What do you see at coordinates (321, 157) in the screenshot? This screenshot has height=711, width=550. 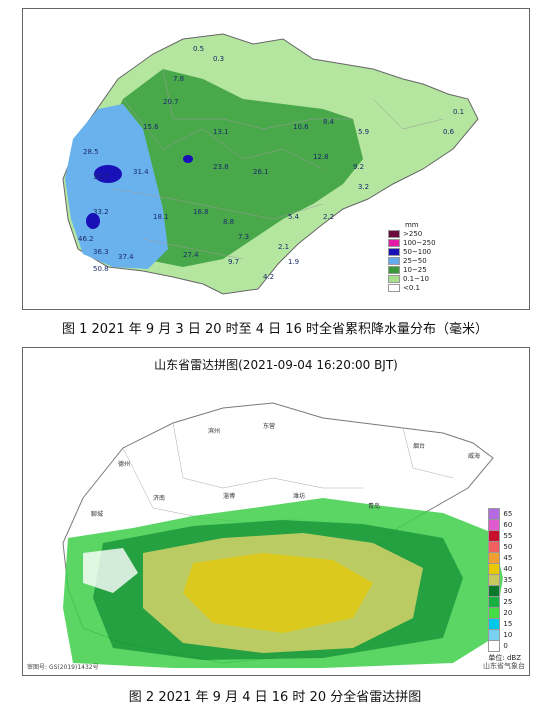 I see `station-value: 12.8` at bounding box center [321, 157].